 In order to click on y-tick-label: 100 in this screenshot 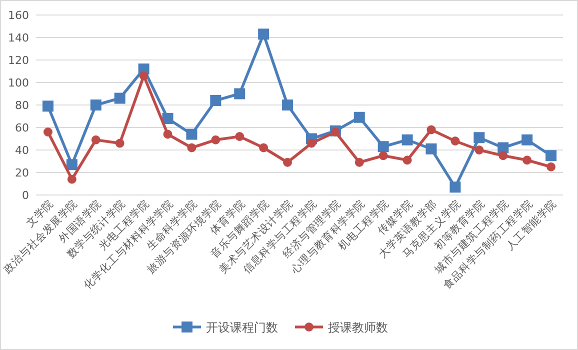, I will do `click(18, 83)`.